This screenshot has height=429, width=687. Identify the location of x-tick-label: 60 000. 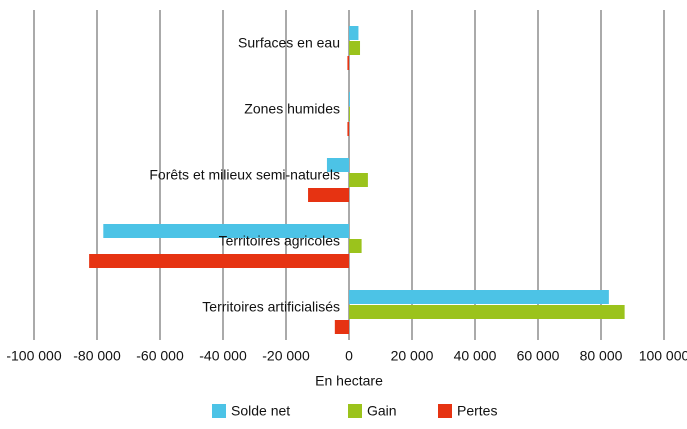
(538, 356).